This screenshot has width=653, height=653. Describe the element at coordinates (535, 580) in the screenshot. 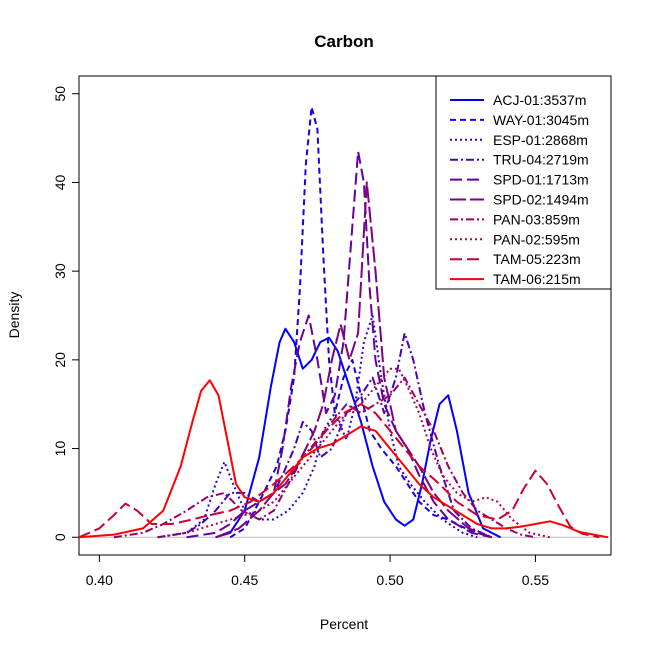

I see `x-tick-label: 0.55` at that location.